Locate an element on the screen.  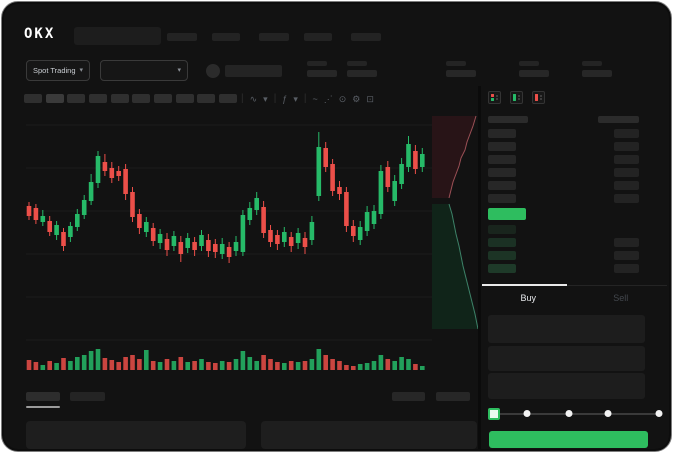
header-search-placeholder is located at coordinates (117, 36).